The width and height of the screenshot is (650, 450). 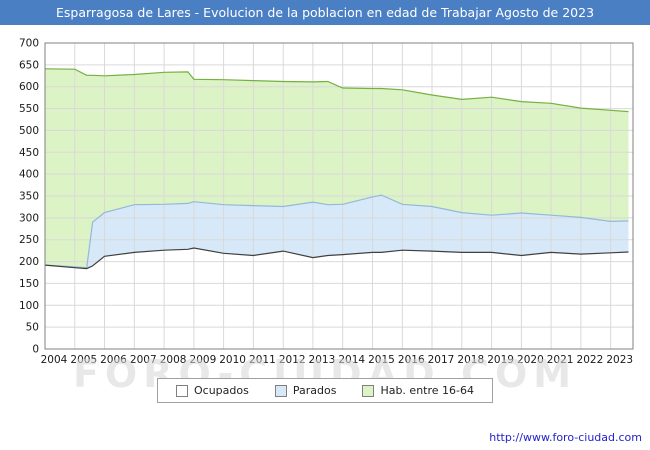 I want to click on y-tick-label: 200, so click(x=29, y=262).